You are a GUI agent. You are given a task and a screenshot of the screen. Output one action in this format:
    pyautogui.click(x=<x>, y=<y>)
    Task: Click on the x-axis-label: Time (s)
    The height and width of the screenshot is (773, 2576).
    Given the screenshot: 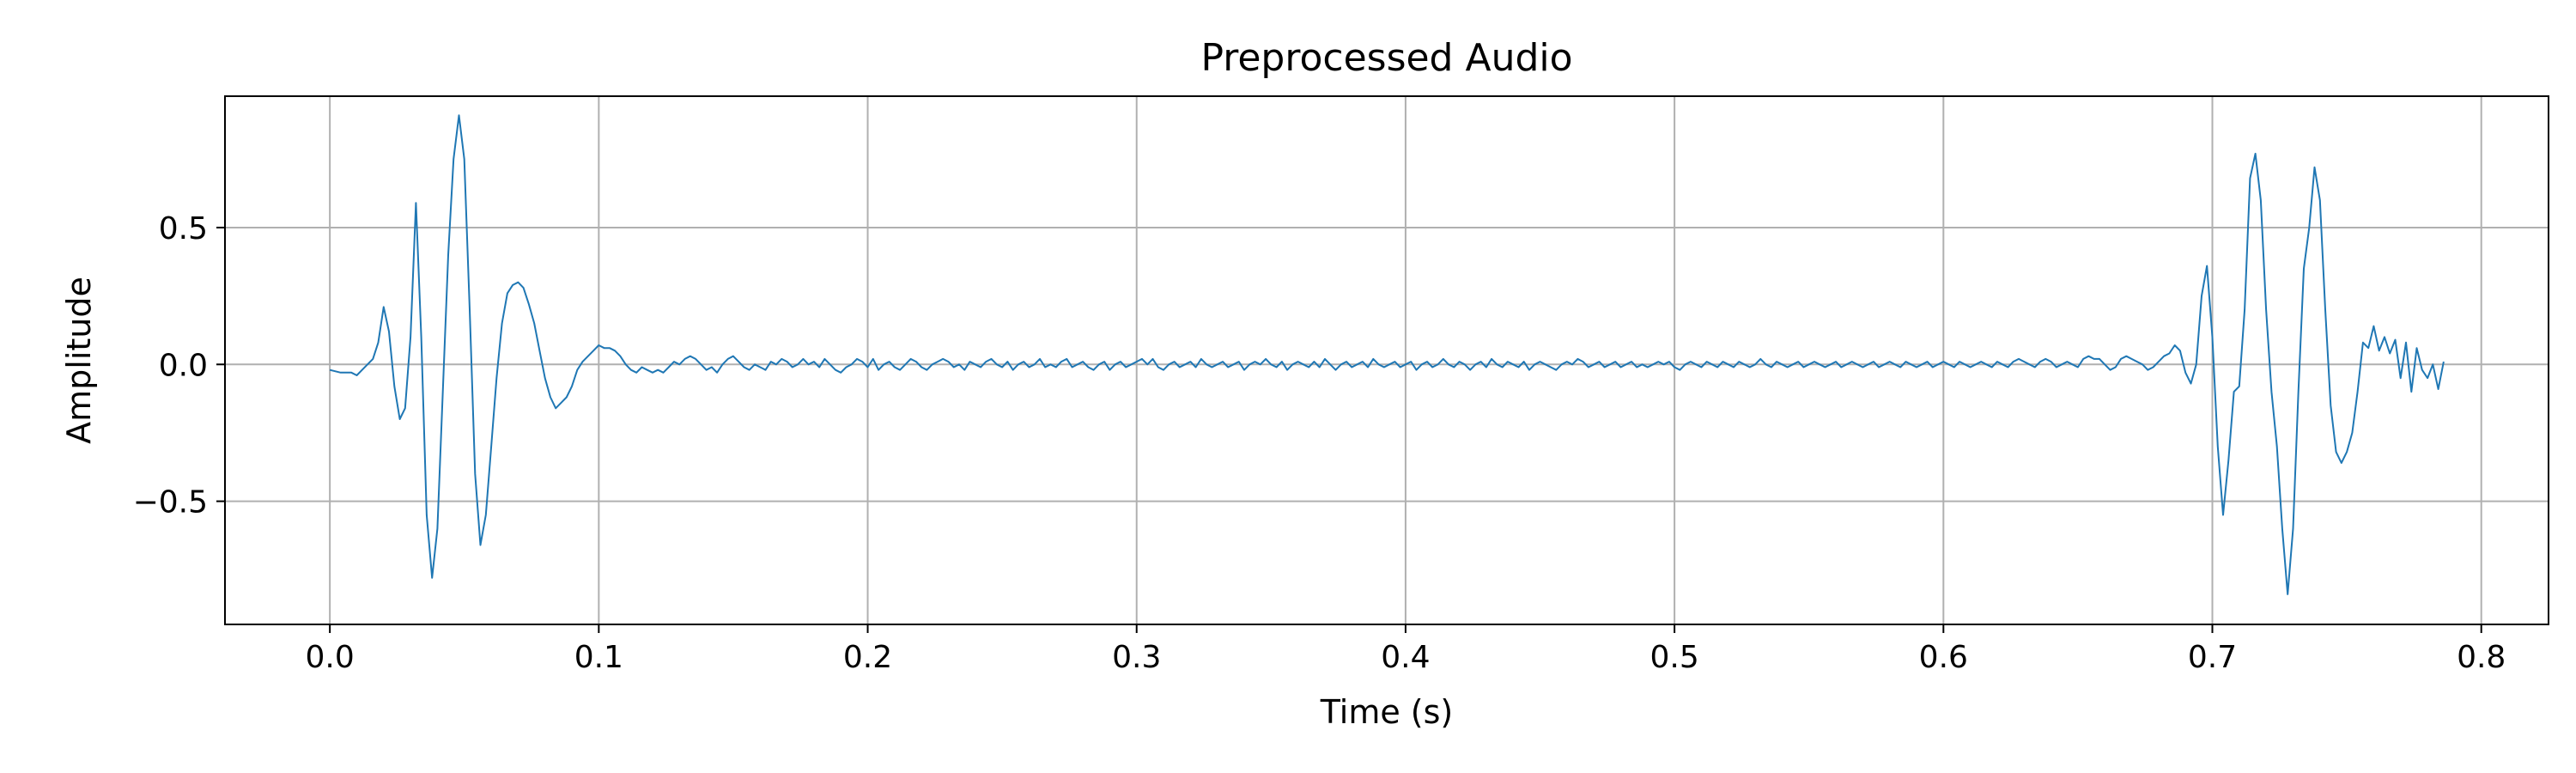 What is the action you would take?
    pyautogui.click(x=1387, y=712)
    